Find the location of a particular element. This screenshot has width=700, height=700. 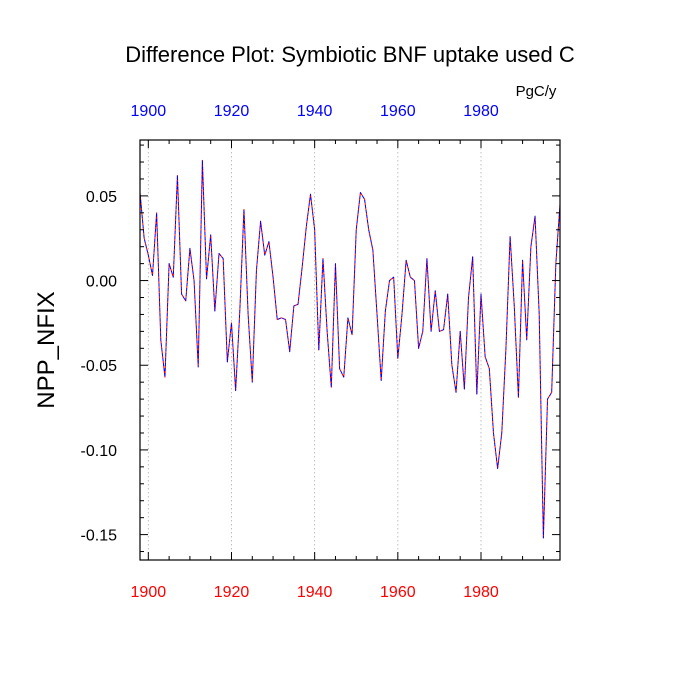

top-x-tick-label: 1940 is located at coordinates (315, 111).